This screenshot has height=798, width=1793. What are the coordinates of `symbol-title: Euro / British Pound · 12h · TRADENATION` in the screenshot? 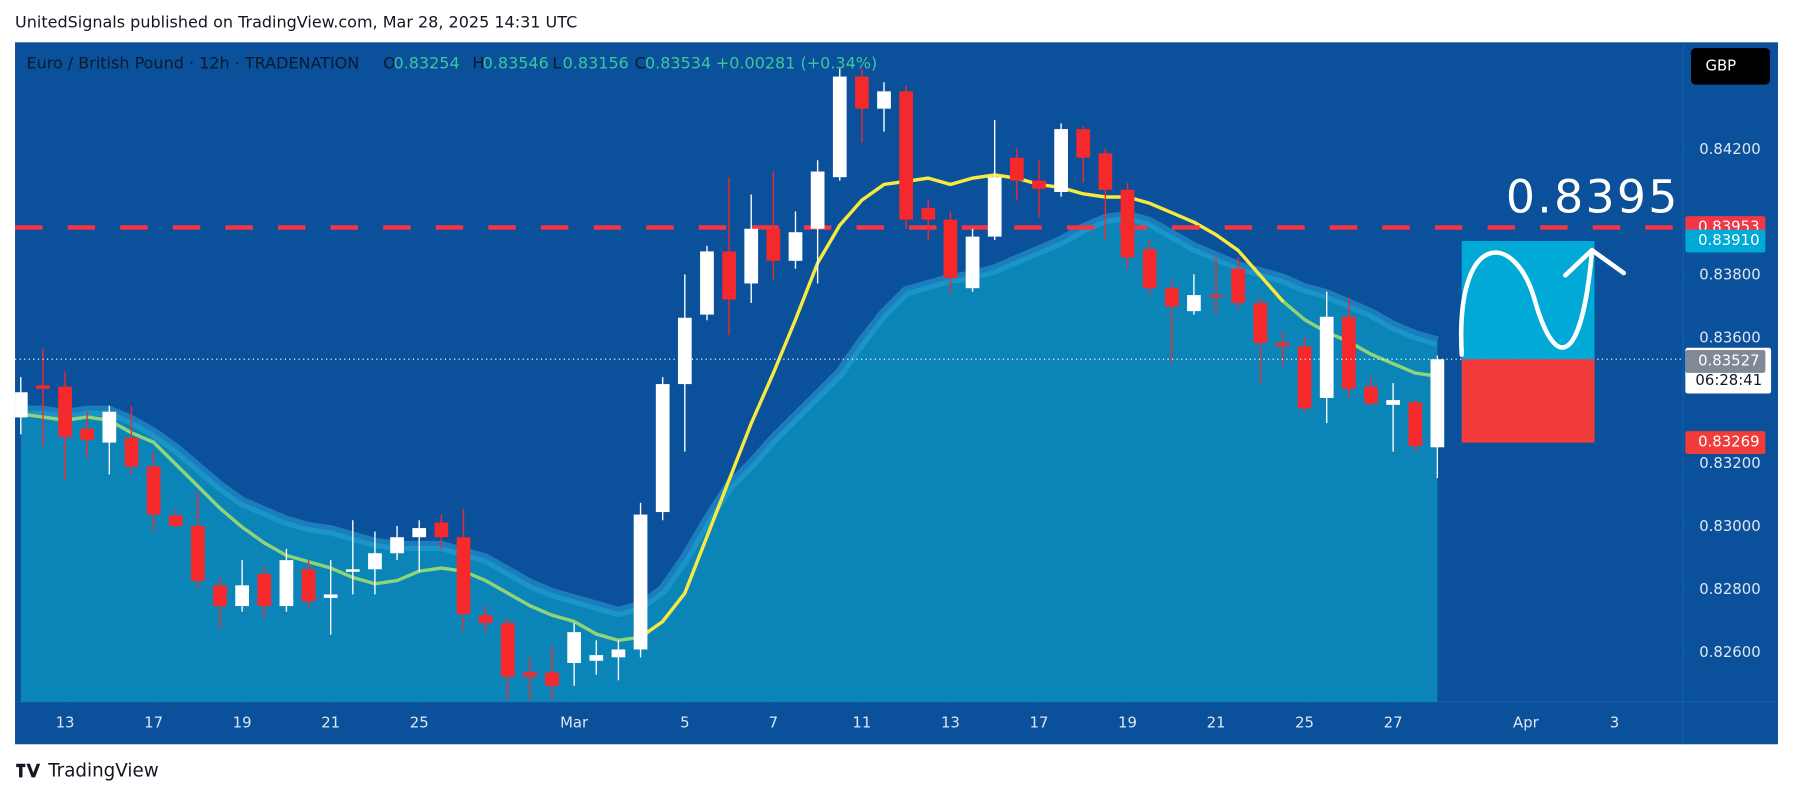 It's located at (192, 63).